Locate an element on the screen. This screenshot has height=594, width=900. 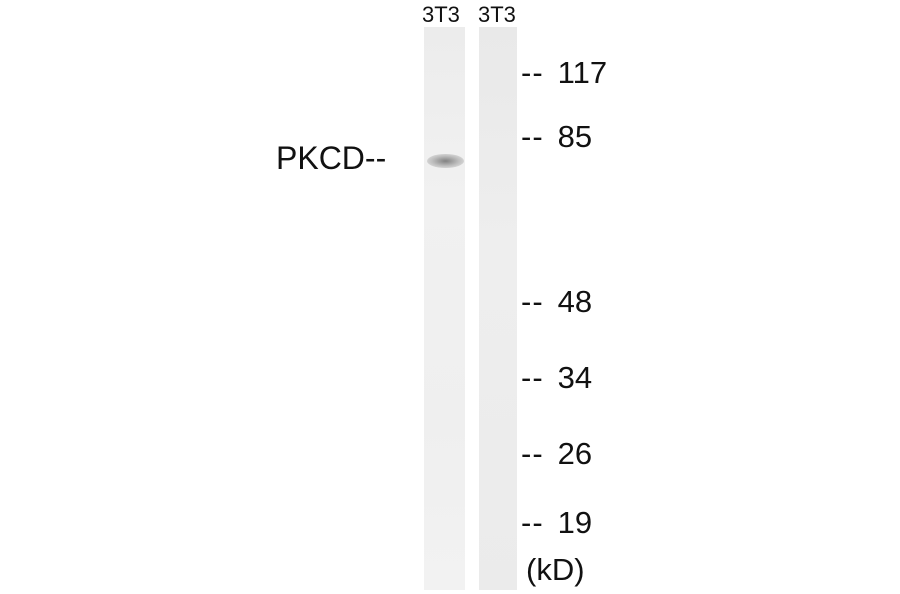
marker-48: -- 48 is located at coordinates (557, 301).